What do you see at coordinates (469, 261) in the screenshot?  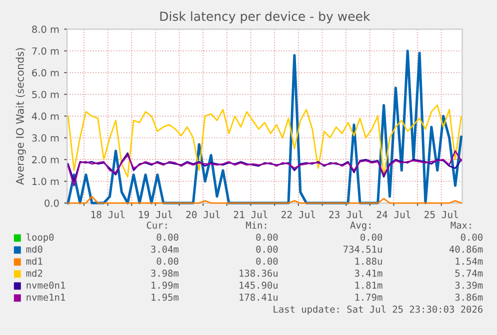 I see `text: 1.54m` at bounding box center [469, 261].